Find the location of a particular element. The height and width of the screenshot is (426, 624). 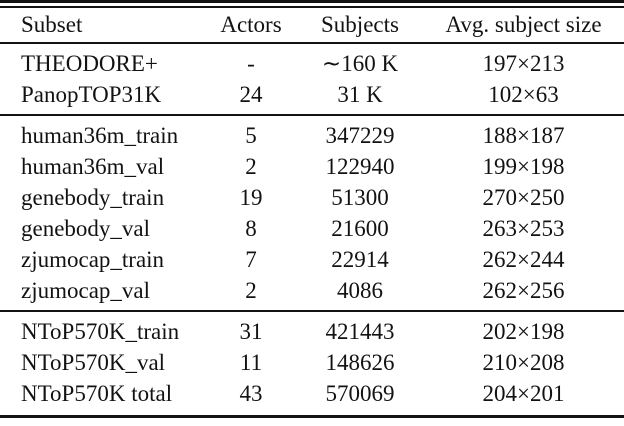

cell-subjects: 347229 is located at coordinates (360, 132).